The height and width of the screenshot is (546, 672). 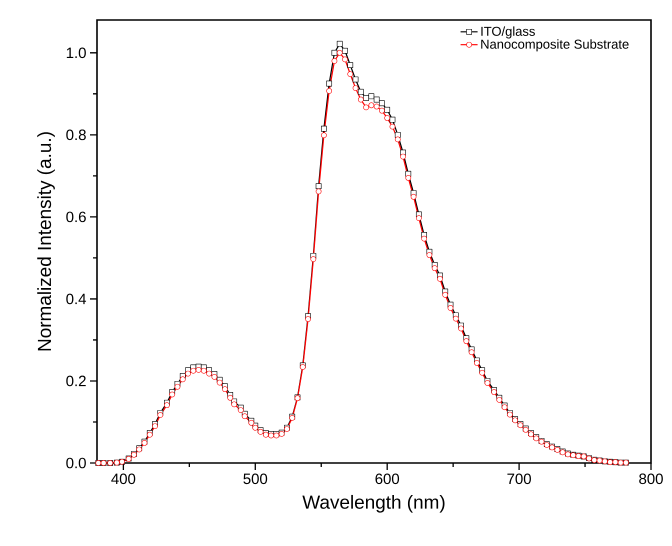 What do you see at coordinates (76, 53) in the screenshot?
I see `y-tick-label: 1.0` at bounding box center [76, 53].